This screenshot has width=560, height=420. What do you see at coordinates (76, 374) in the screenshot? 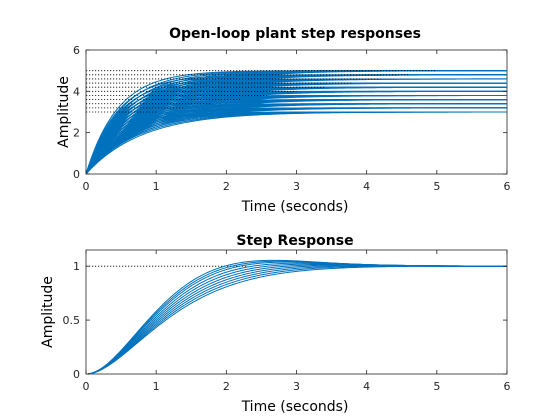
I see `step-response-y-tick-label: 0` at bounding box center [76, 374].